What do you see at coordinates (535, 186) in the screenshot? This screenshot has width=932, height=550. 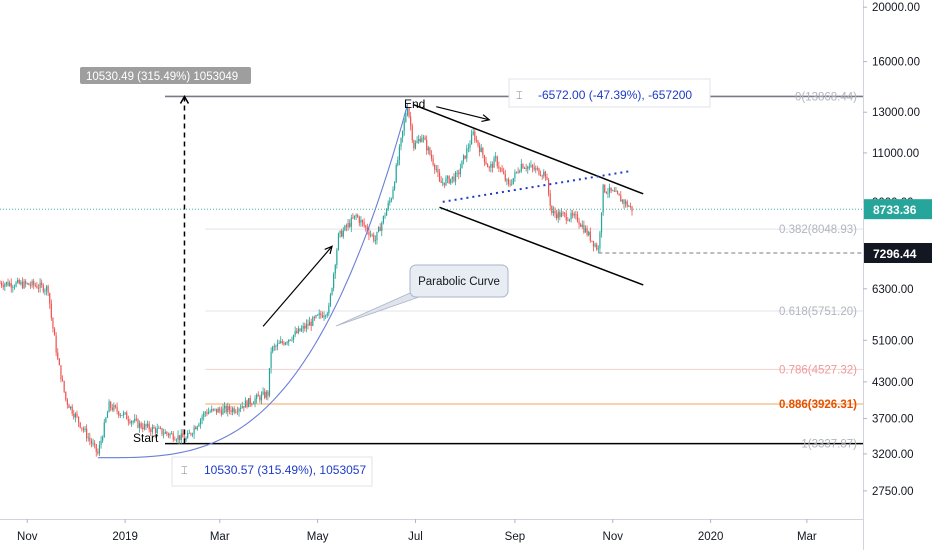 I see `breakout-dotted-line` at bounding box center [535, 186].